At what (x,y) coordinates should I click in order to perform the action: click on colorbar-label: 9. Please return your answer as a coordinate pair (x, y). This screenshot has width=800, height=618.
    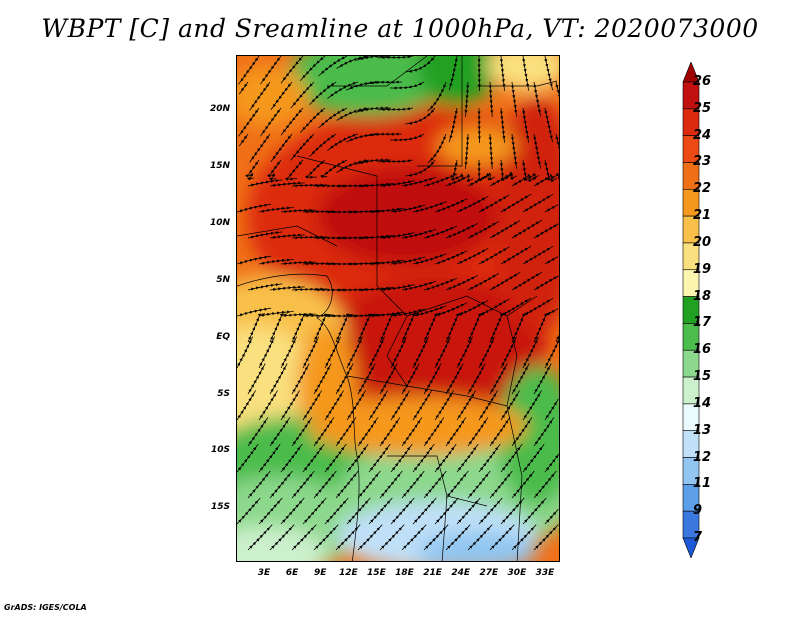
    Looking at the image, I should click on (698, 511).